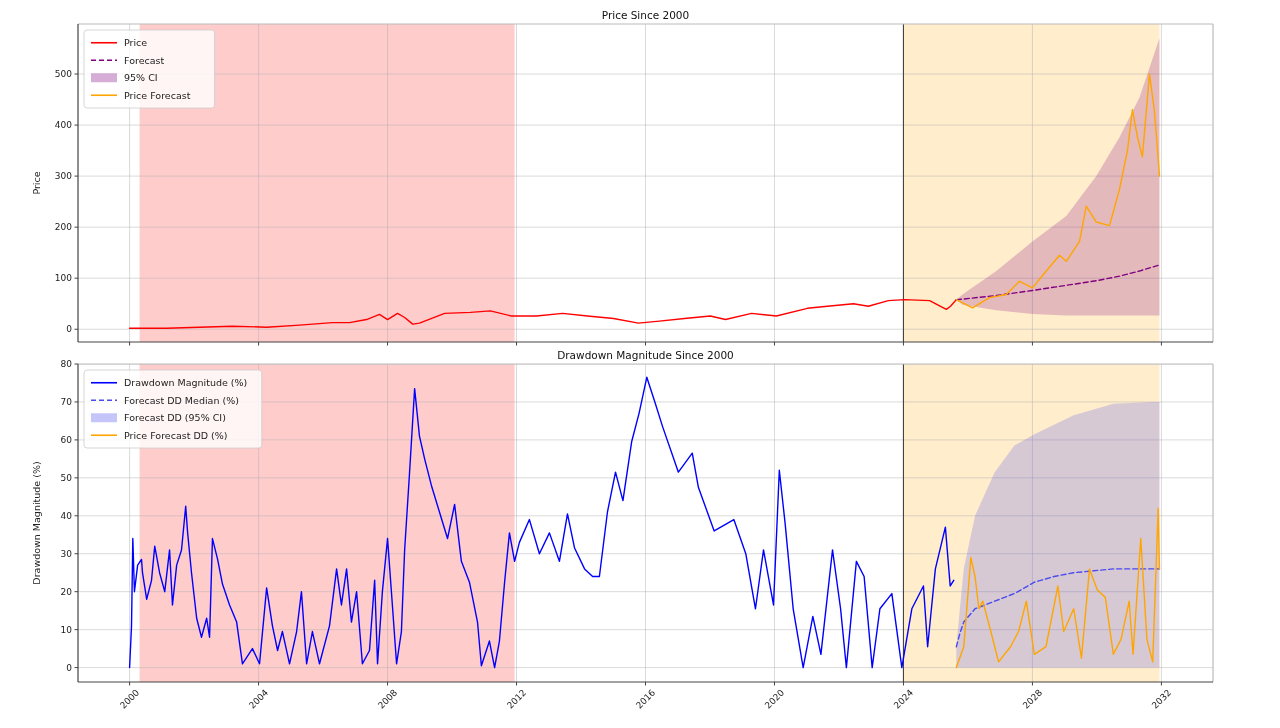 This screenshot has width=1280, height=728. I want to click on y-tick-label: 500, so click(63, 74).